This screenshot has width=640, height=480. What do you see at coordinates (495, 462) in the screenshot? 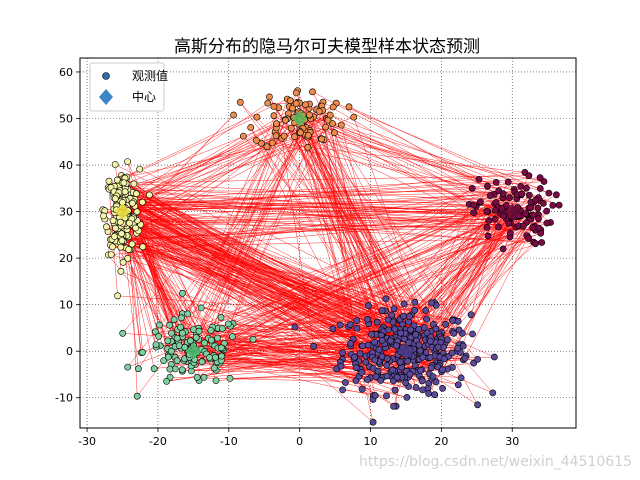
I see `watermark: https://blog.csdn.net/weixin_44510615` at bounding box center [495, 462].